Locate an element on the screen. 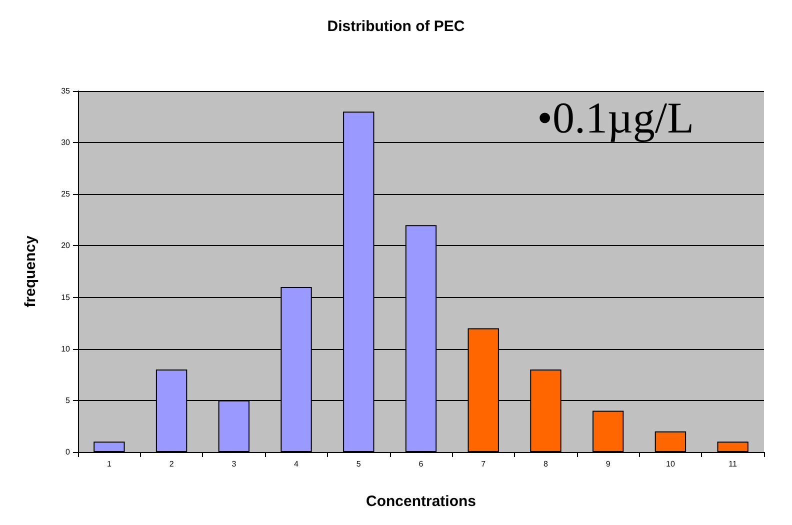 This screenshot has height=525, width=792. y-axis-title: frequency is located at coordinates (30, 271).